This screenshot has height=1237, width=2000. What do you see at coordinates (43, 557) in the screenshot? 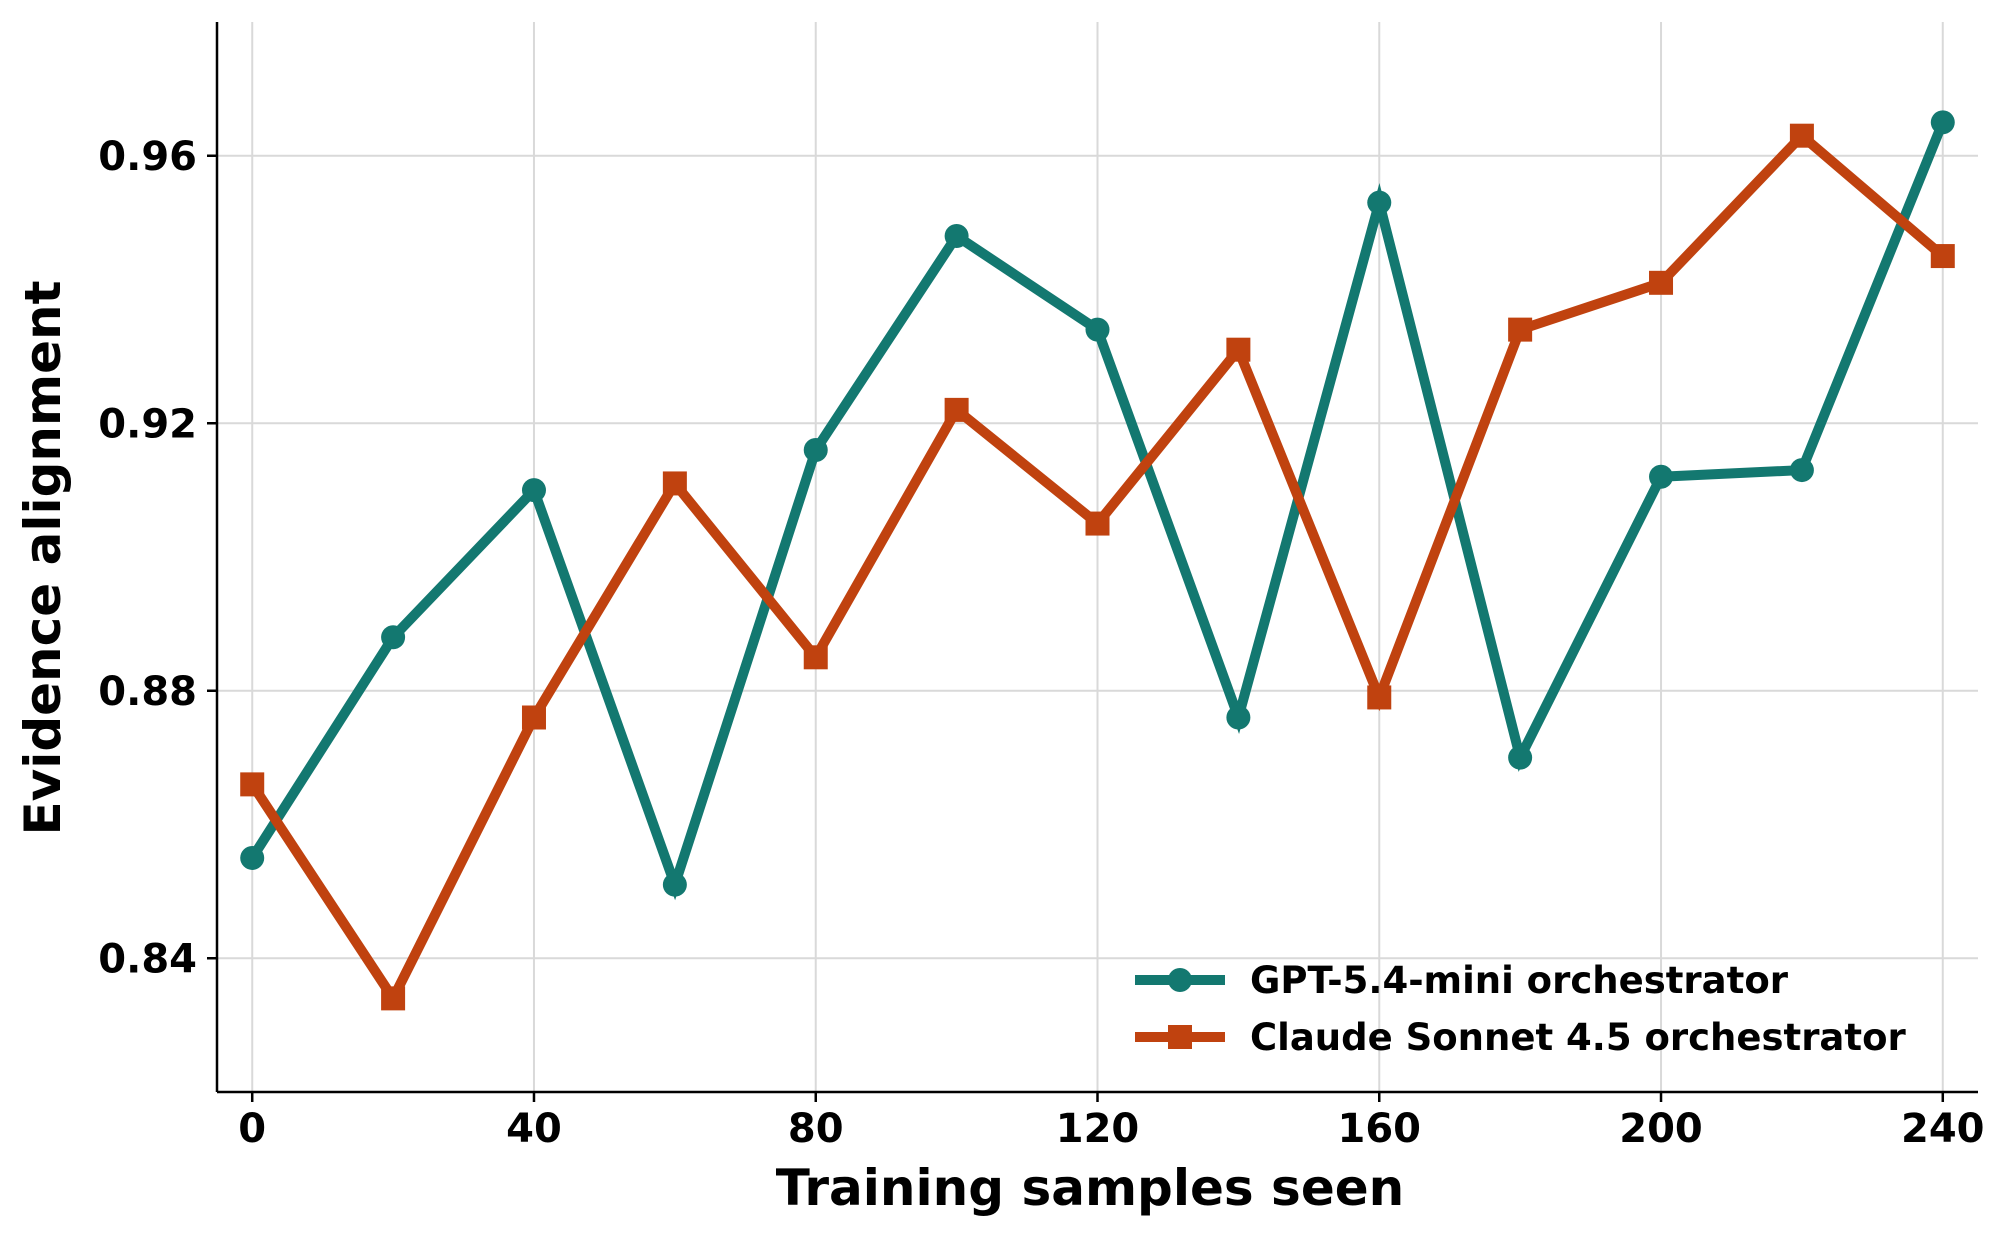
I see `y-axis-title: Evidence alignment` at bounding box center [43, 557].